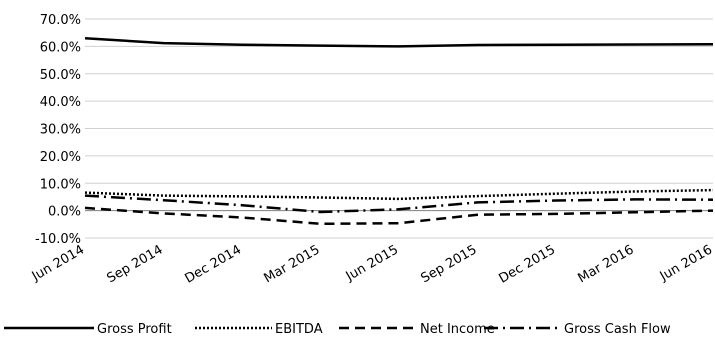 This screenshot has height=346, width=715. I want to click on legend-label: Gross Profit, so click(134, 329).